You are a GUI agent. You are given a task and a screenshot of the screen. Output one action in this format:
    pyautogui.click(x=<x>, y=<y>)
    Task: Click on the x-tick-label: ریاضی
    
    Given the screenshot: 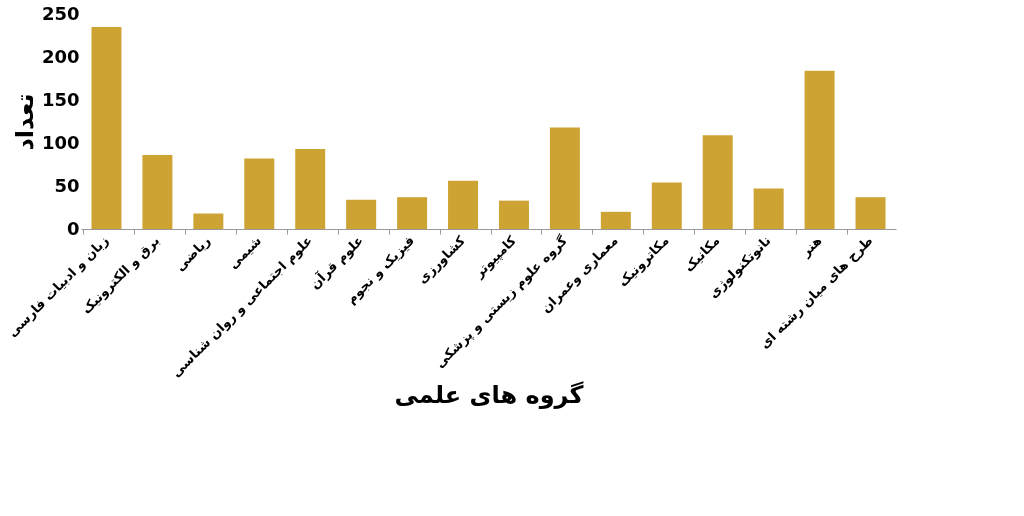 What is the action you would take?
    pyautogui.click(x=193, y=253)
    